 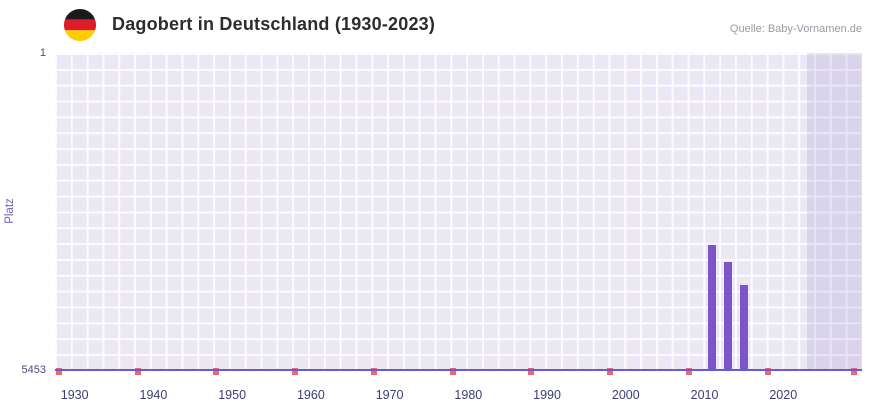 I want to click on x-axis-label: 1930, so click(x=74, y=395).